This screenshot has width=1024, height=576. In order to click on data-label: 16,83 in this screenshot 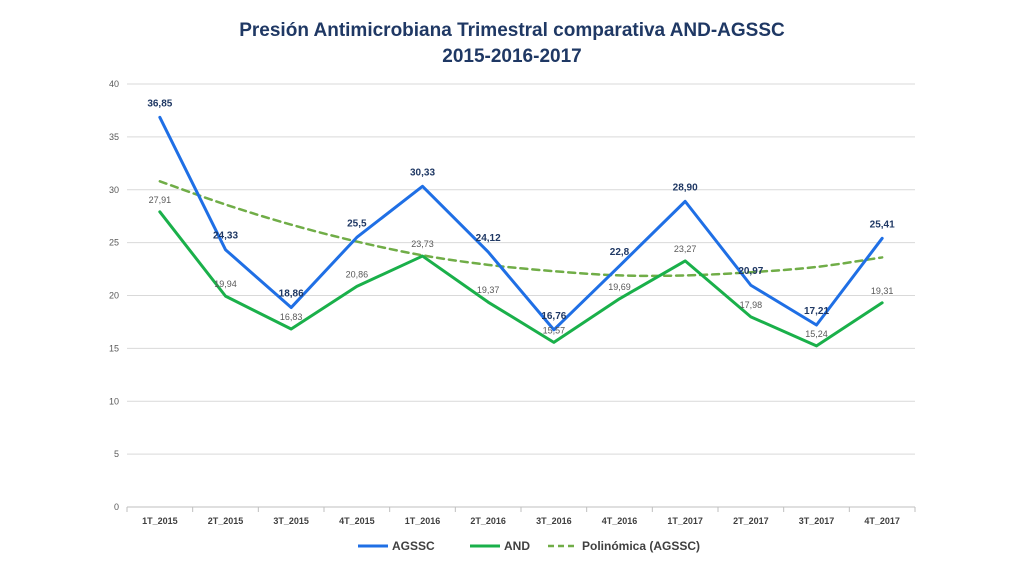, I will do `click(291, 317)`.